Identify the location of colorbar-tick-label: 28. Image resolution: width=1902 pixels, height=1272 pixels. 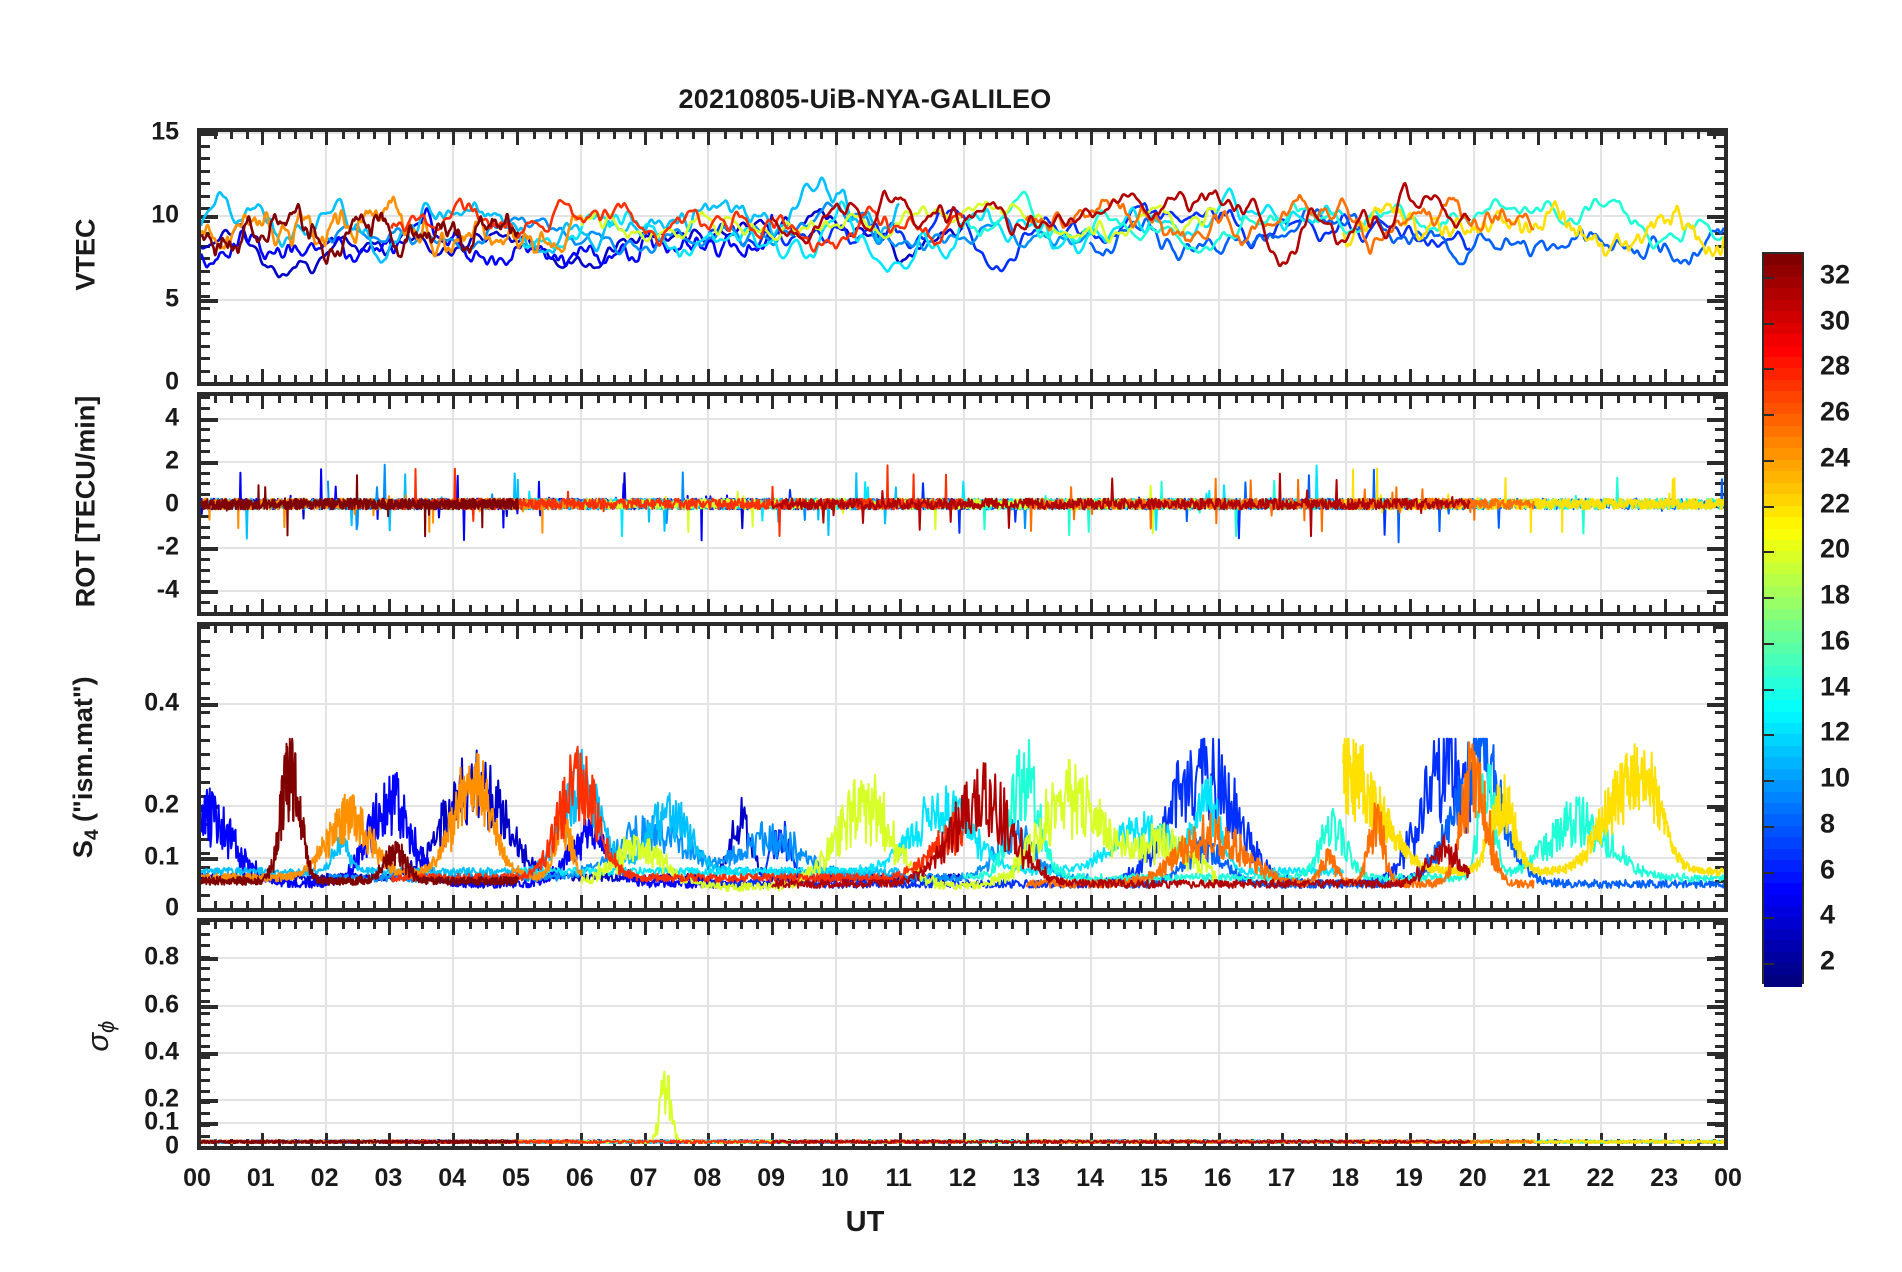
(1835, 365).